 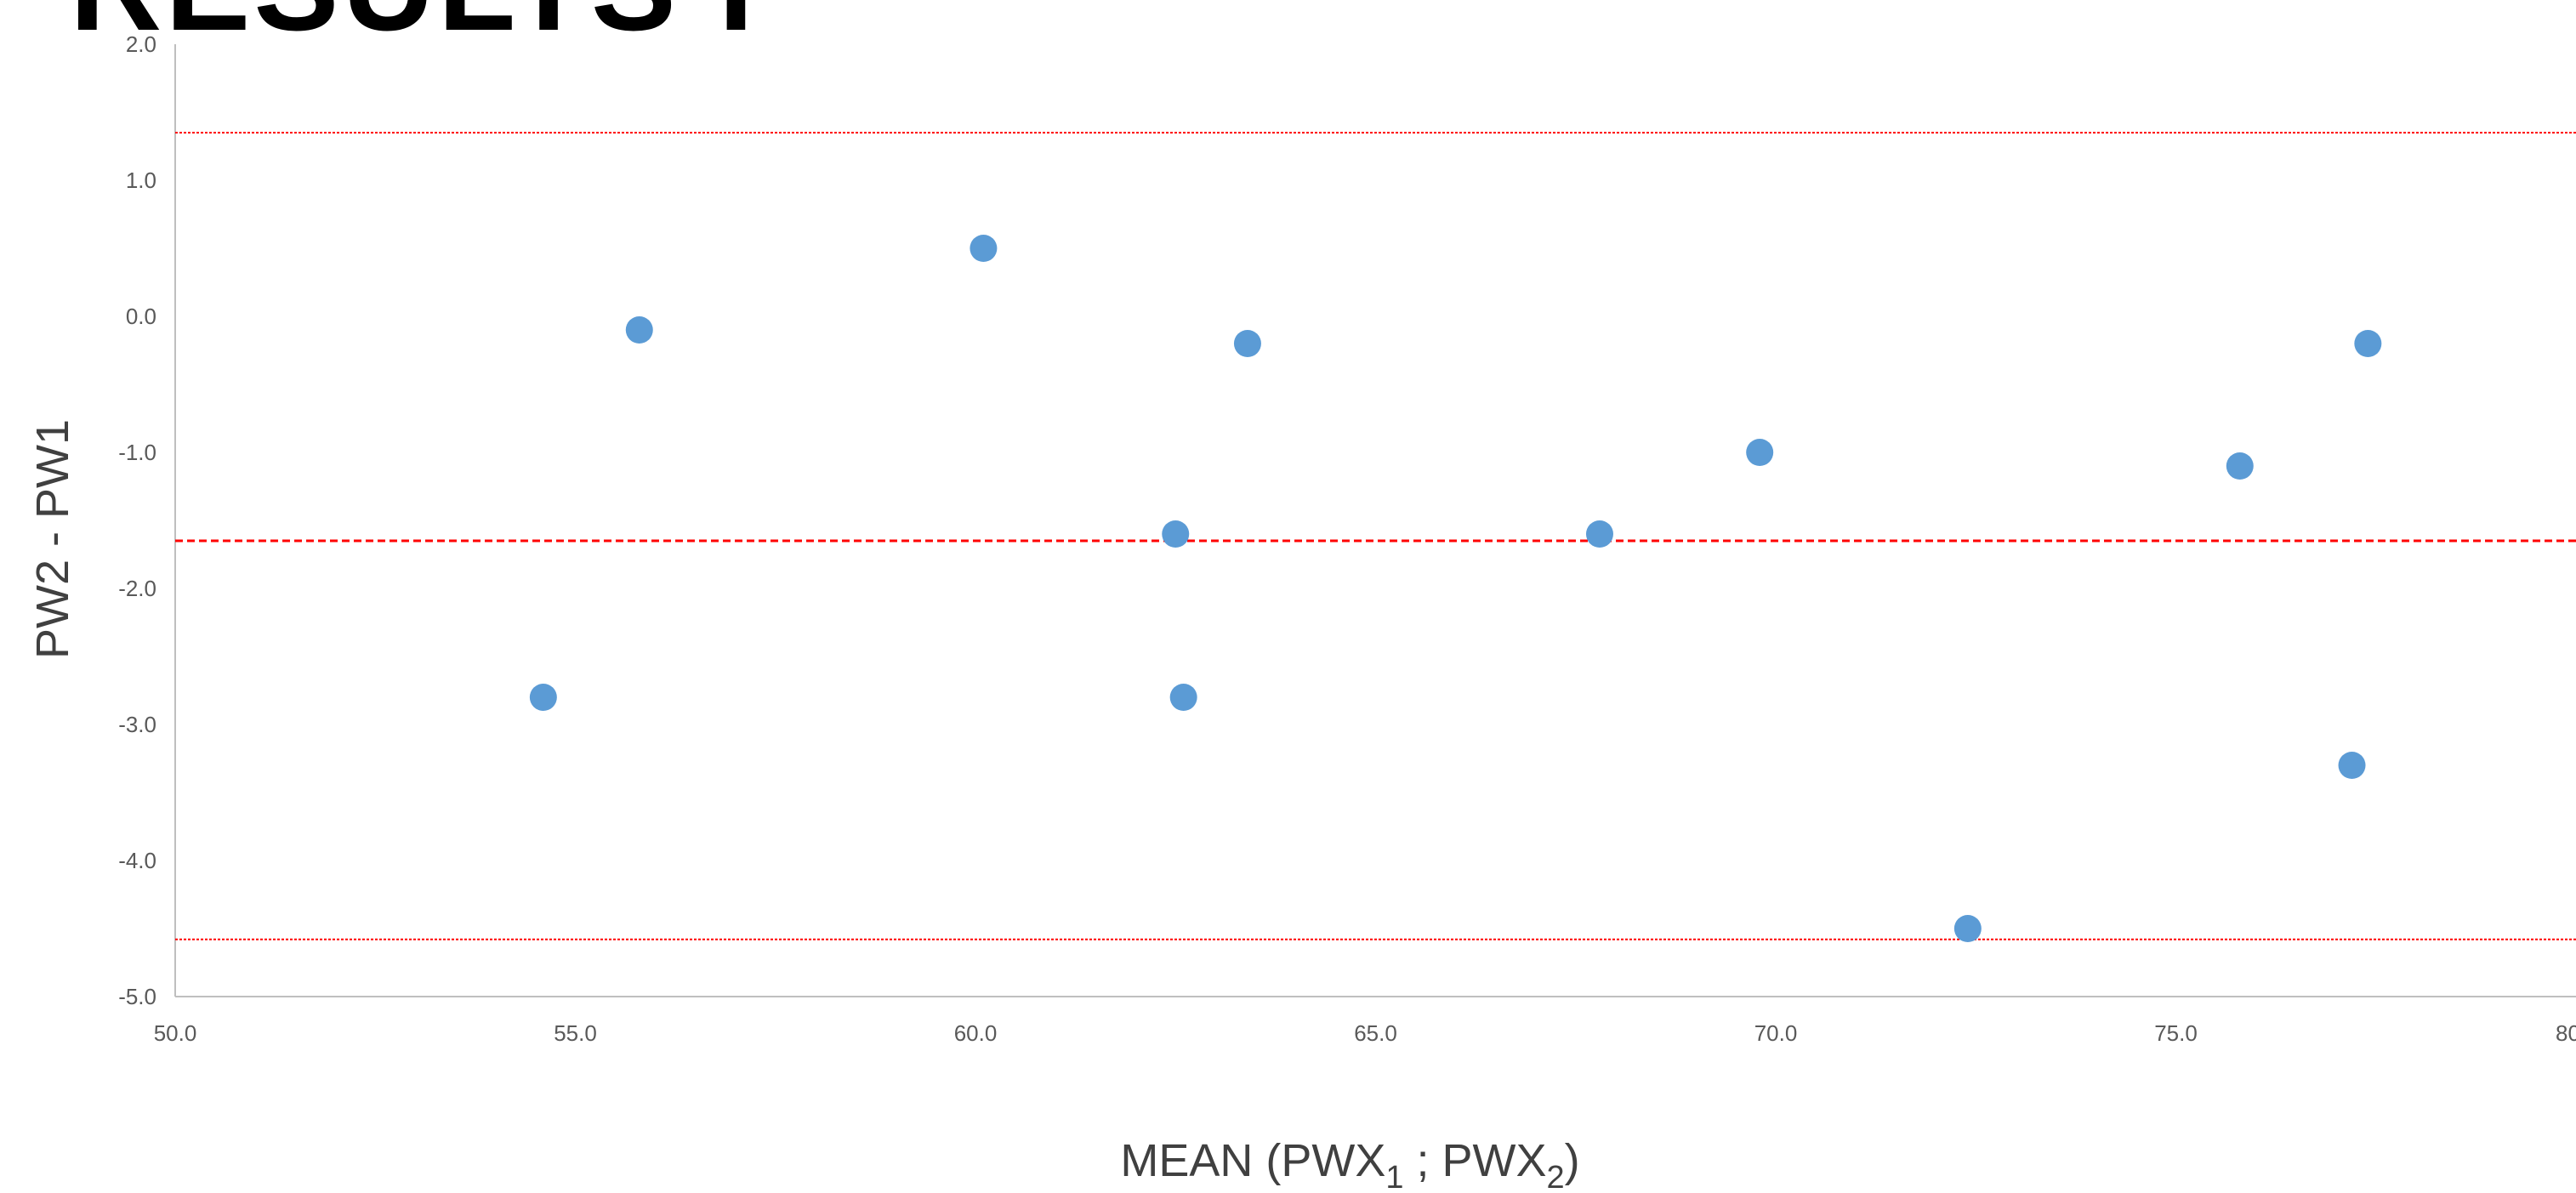 I want to click on y-tick-label: 0.0, so click(x=141, y=317).